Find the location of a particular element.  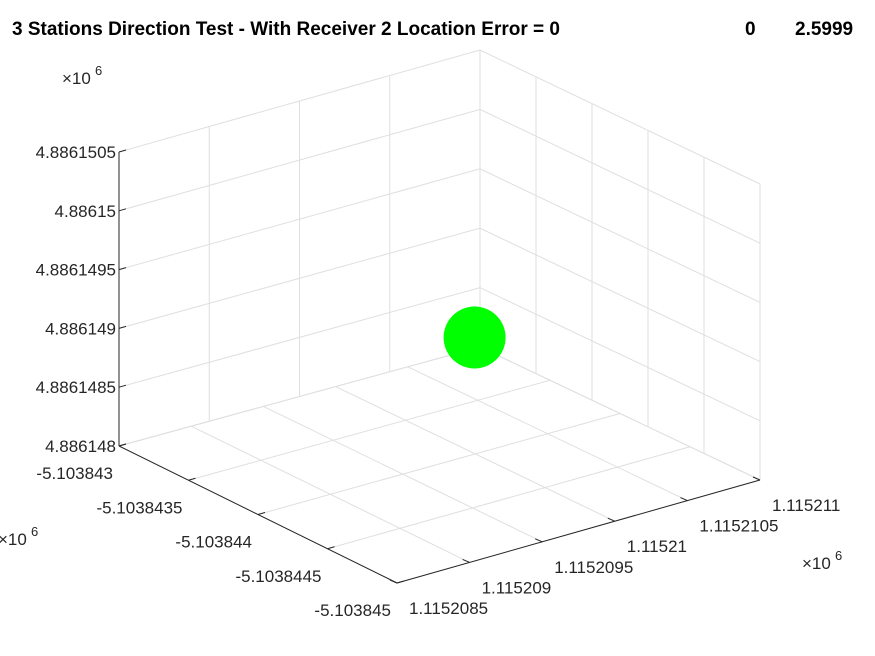

x-exponent-label: ×10 6 is located at coordinates (822, 560).